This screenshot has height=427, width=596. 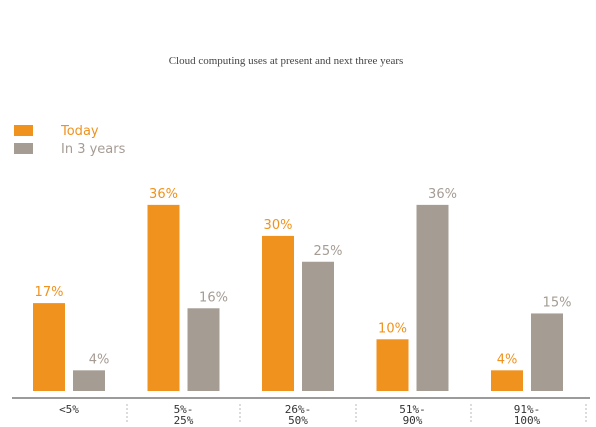 I want to click on category-label-5: 91%-100%, so click(x=527, y=415).